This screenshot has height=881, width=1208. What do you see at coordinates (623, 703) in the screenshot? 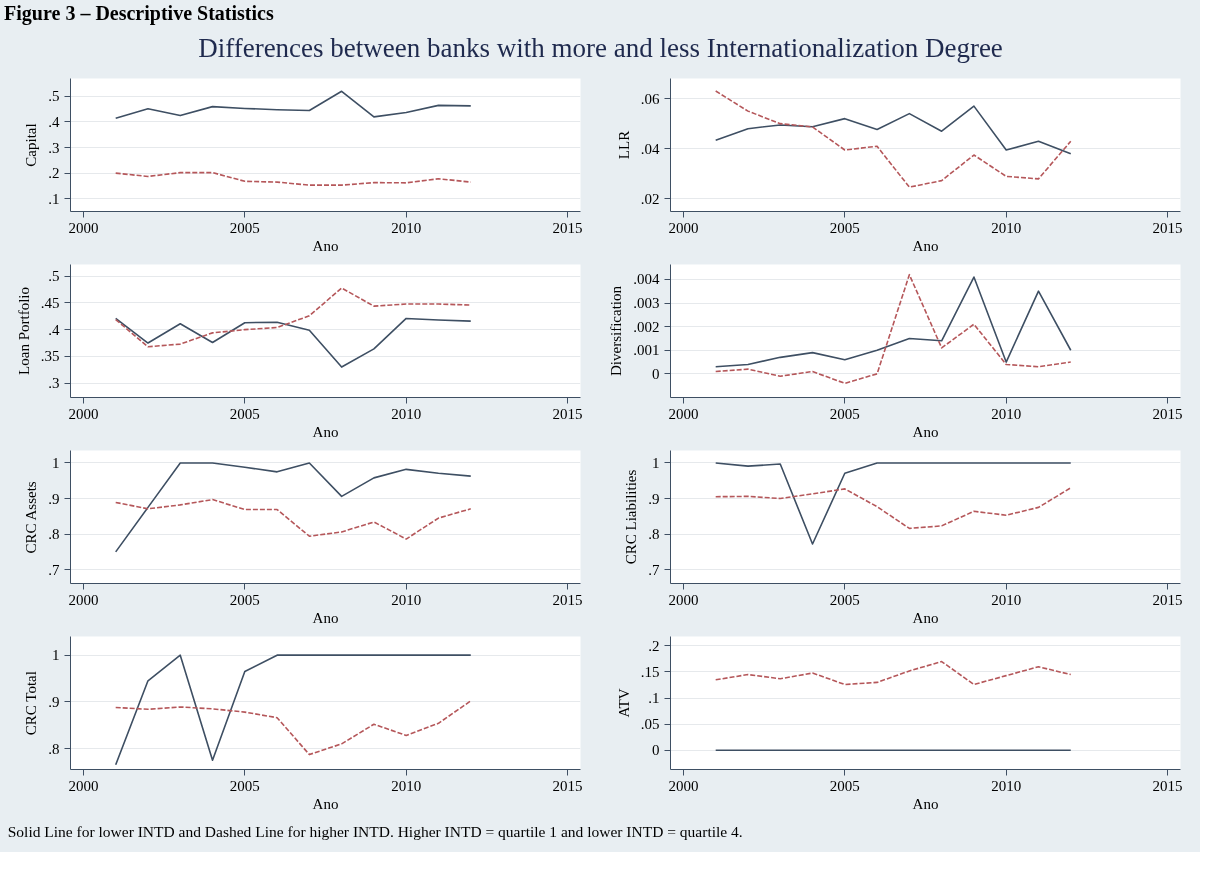
I see `y-axis-title: ATV` at bounding box center [623, 703].